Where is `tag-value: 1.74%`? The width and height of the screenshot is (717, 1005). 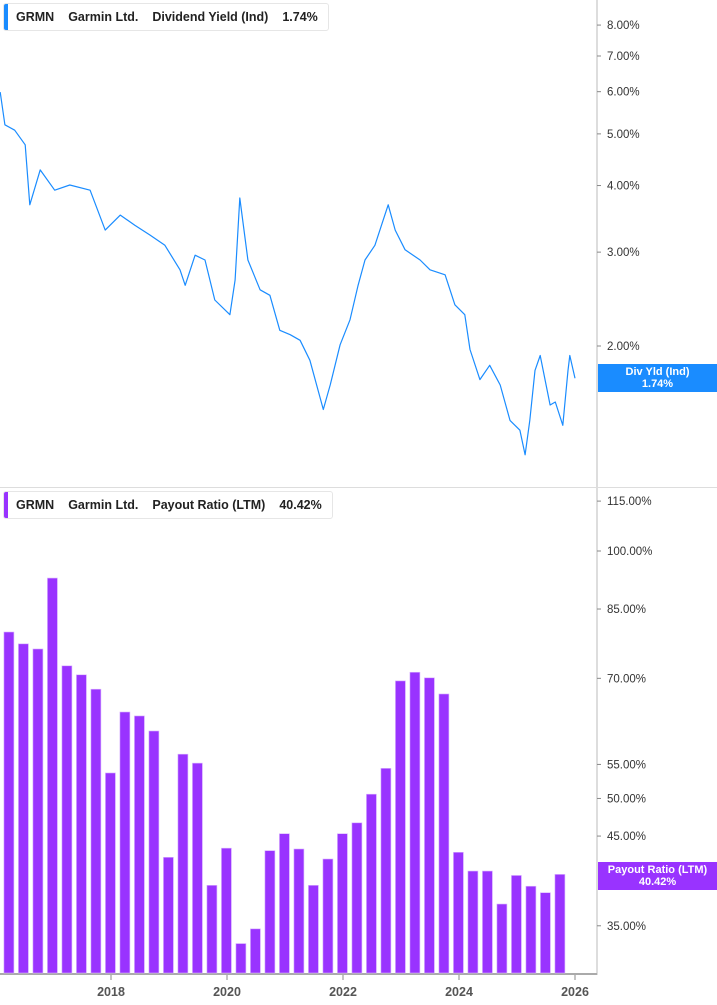
tag-value: 1.74% is located at coordinates (657, 384).